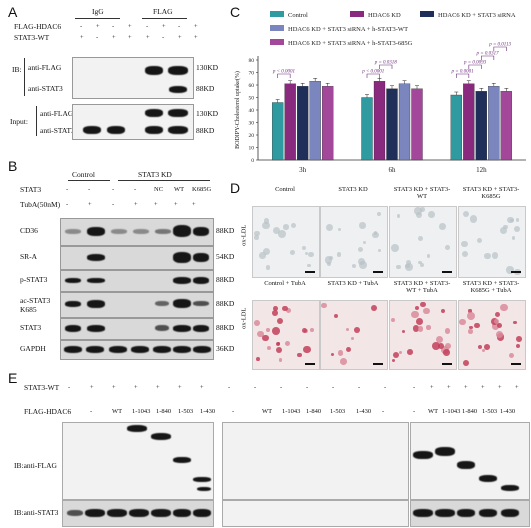  I want to click on panel-a-igg-underline, so click(97, 18).